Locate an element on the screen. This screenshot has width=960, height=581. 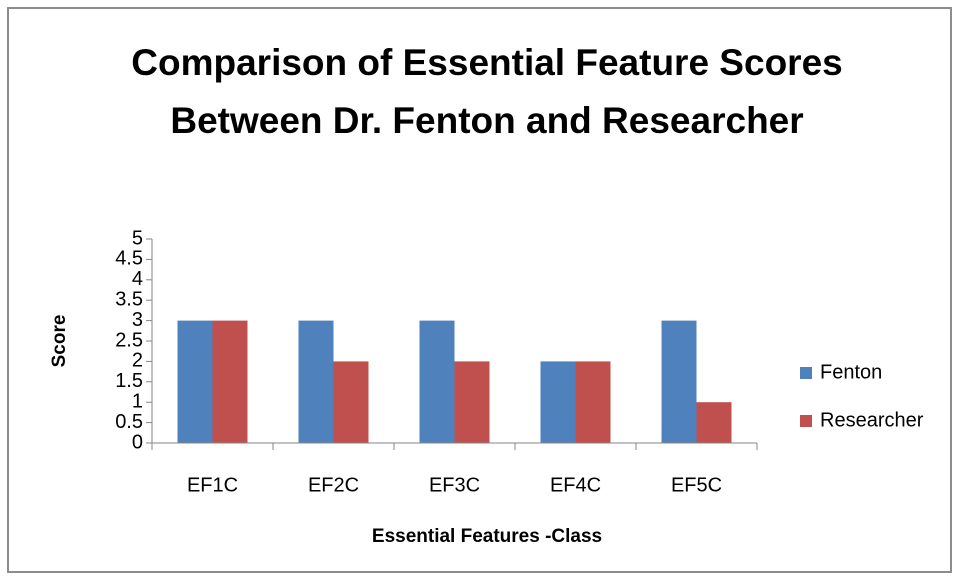
x-axis-label: Essential Features -Class is located at coordinates (487, 536).